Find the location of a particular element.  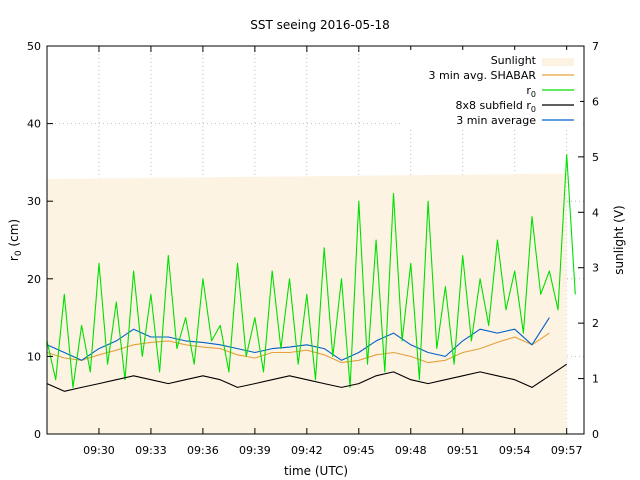

legend-label-subfield: 8x8 subfield r0 is located at coordinates (495, 106).